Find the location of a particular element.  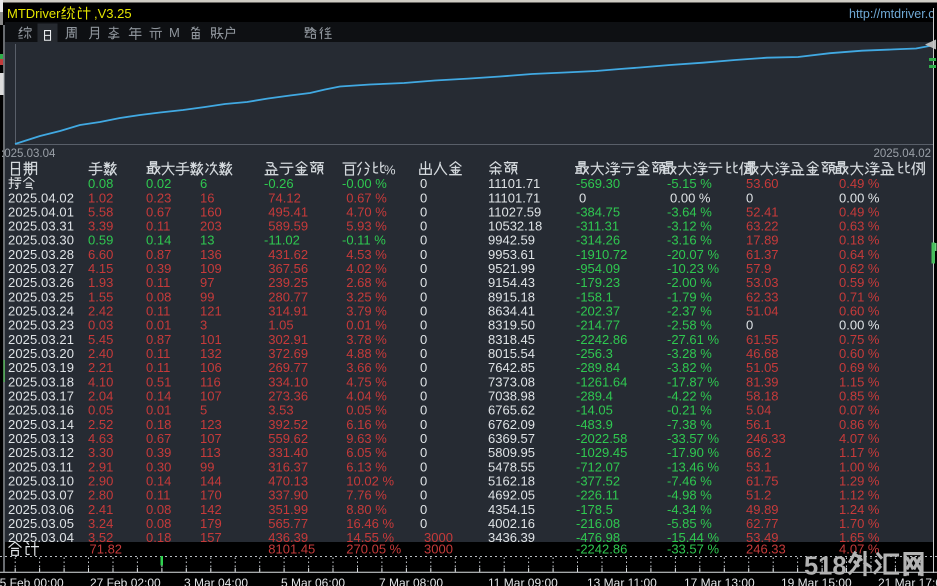

svg-text: M is located at coordinates (174, 32).